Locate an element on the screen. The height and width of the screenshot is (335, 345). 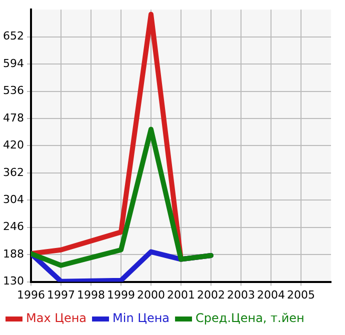
legend-label: Max Цена is located at coordinates (56, 318).